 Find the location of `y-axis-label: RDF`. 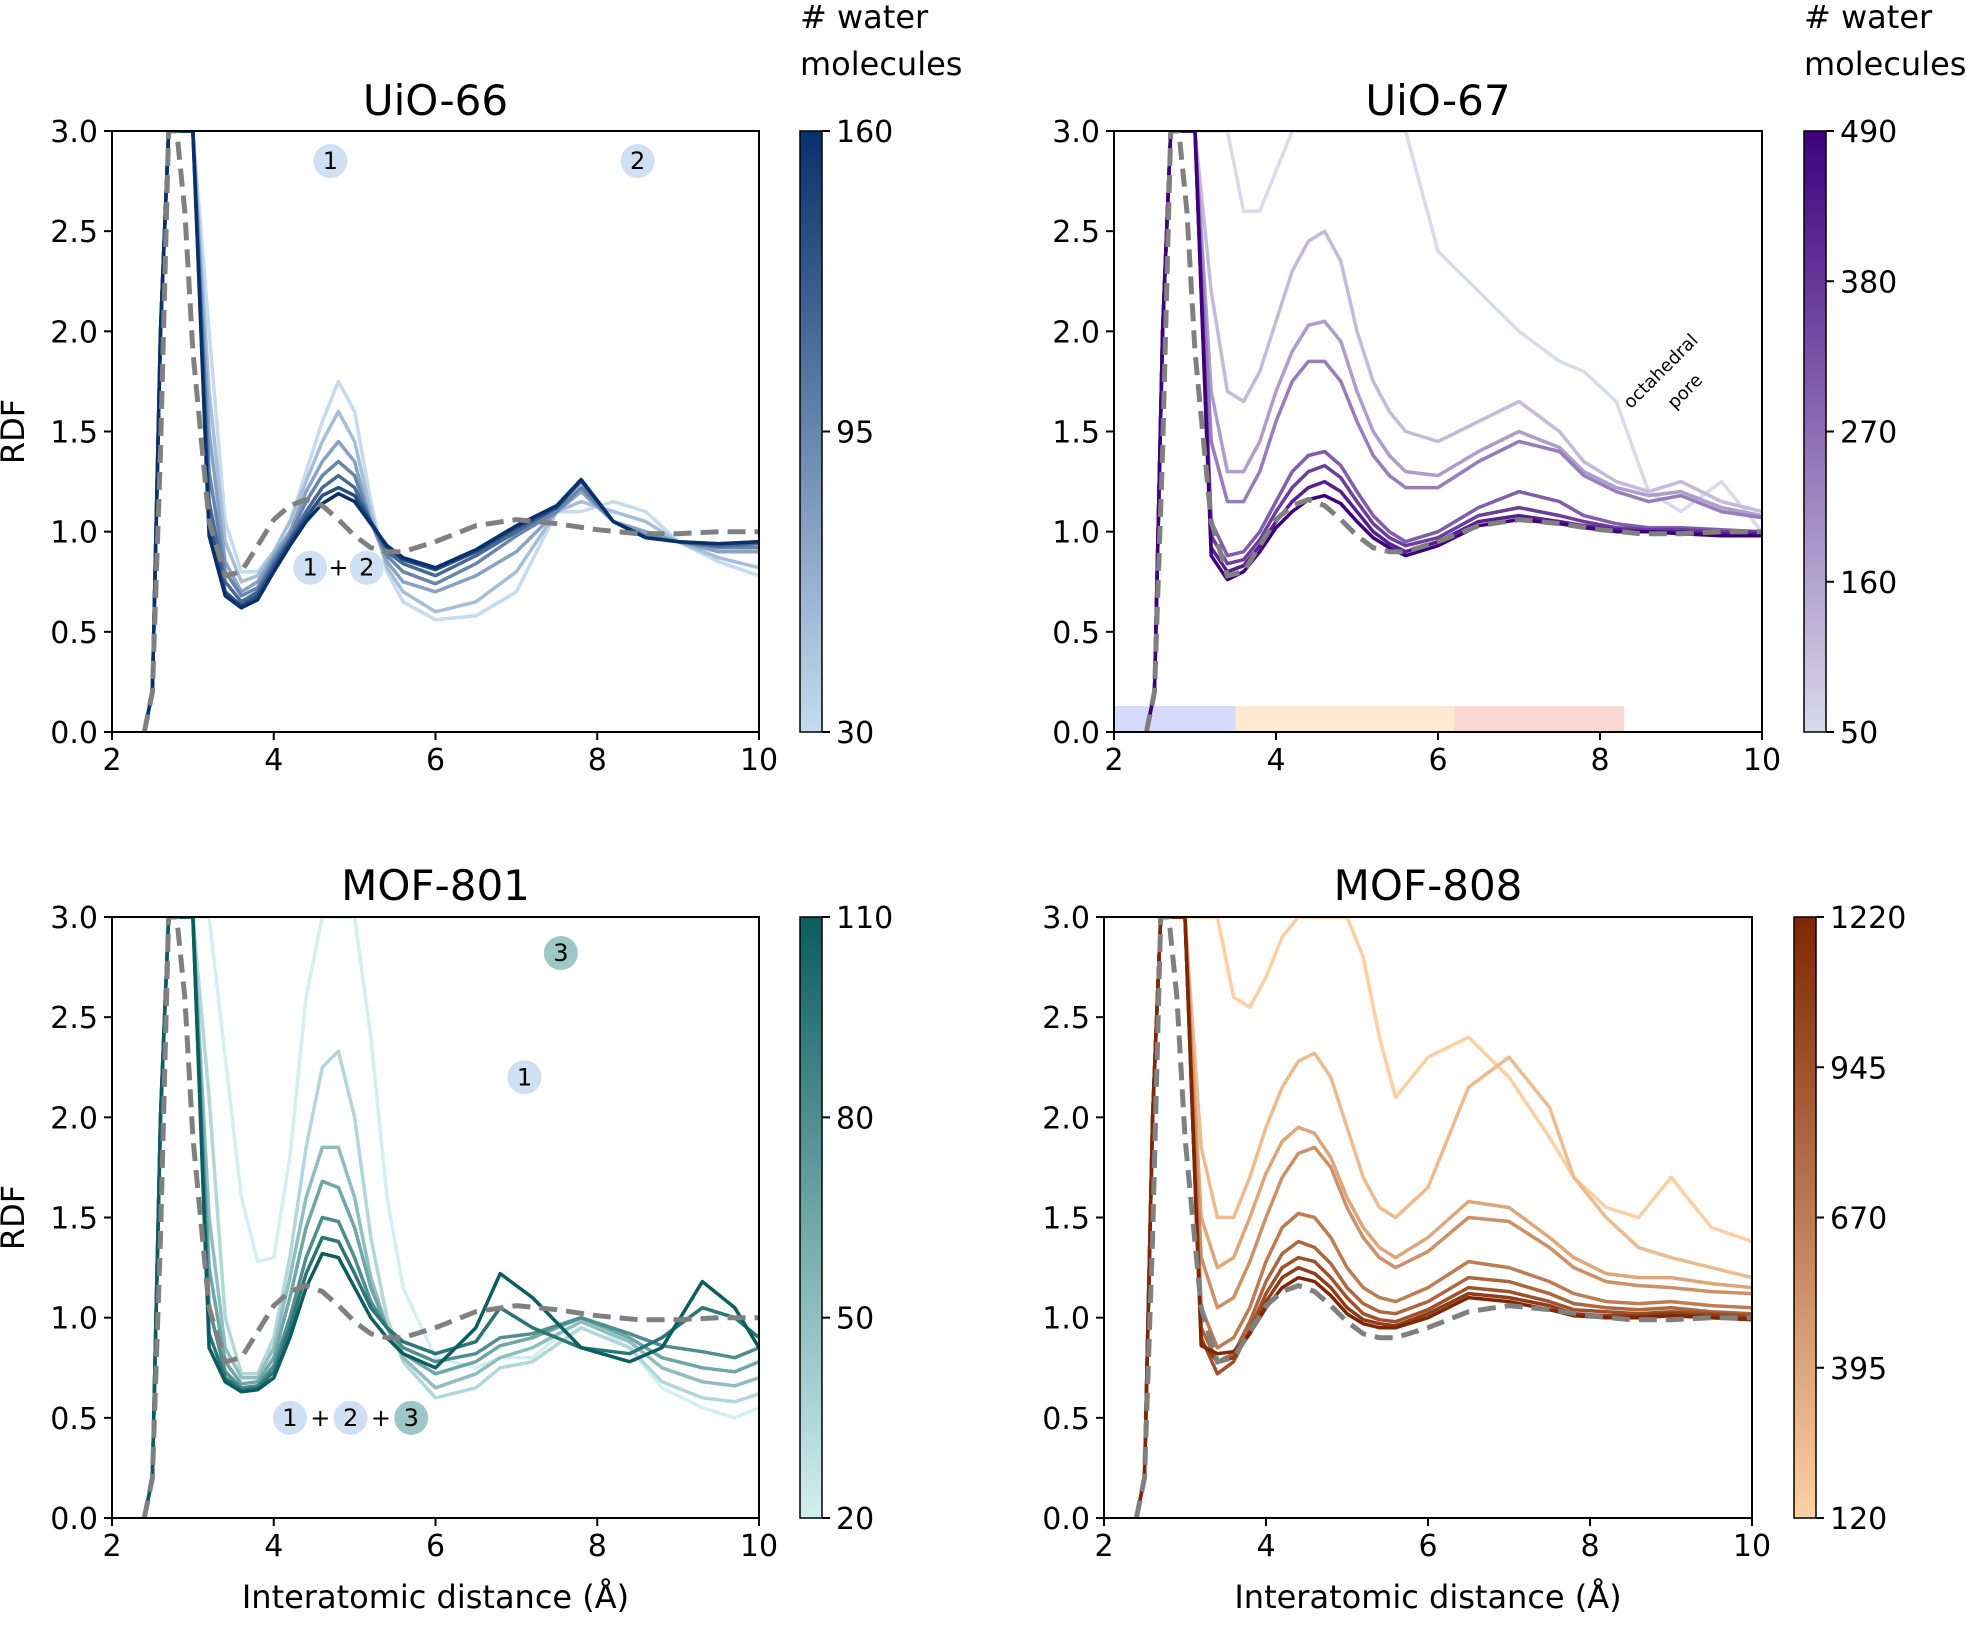

y-axis-label: RDF is located at coordinates (16, 431).